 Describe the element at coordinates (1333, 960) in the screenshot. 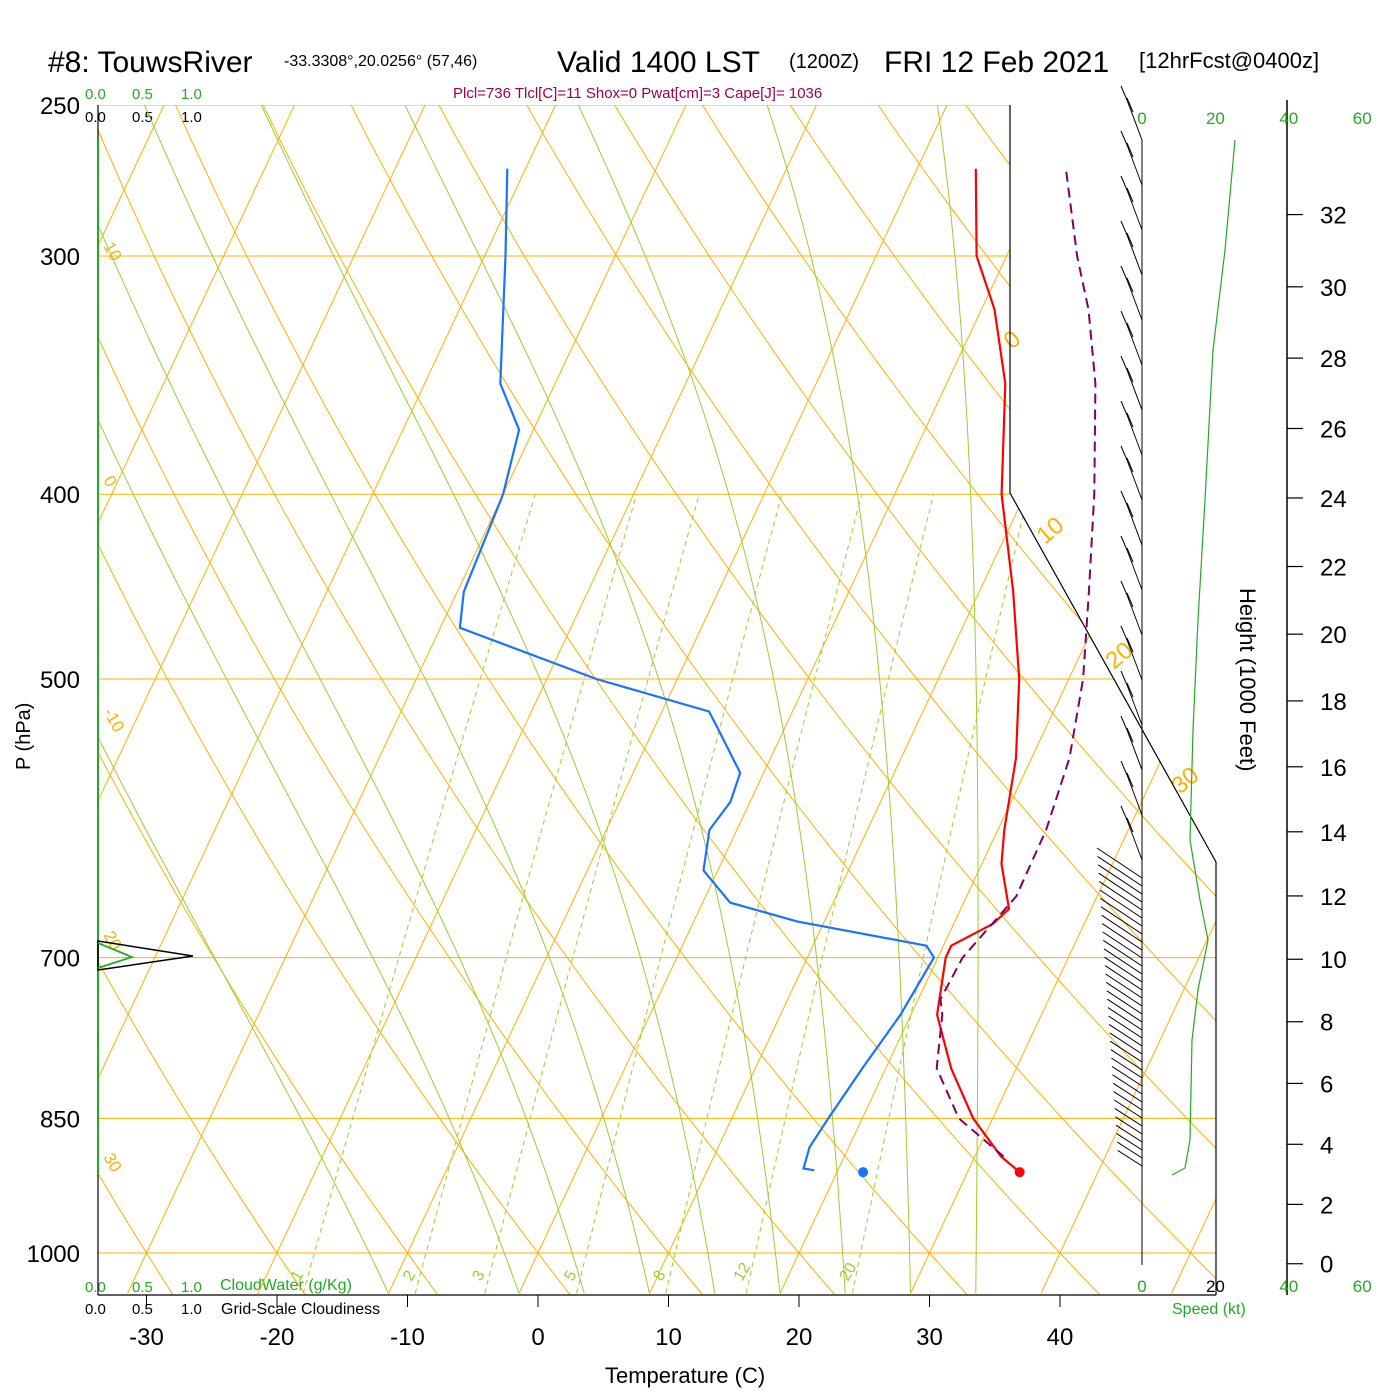

I see `height-tick-label: 10` at that location.